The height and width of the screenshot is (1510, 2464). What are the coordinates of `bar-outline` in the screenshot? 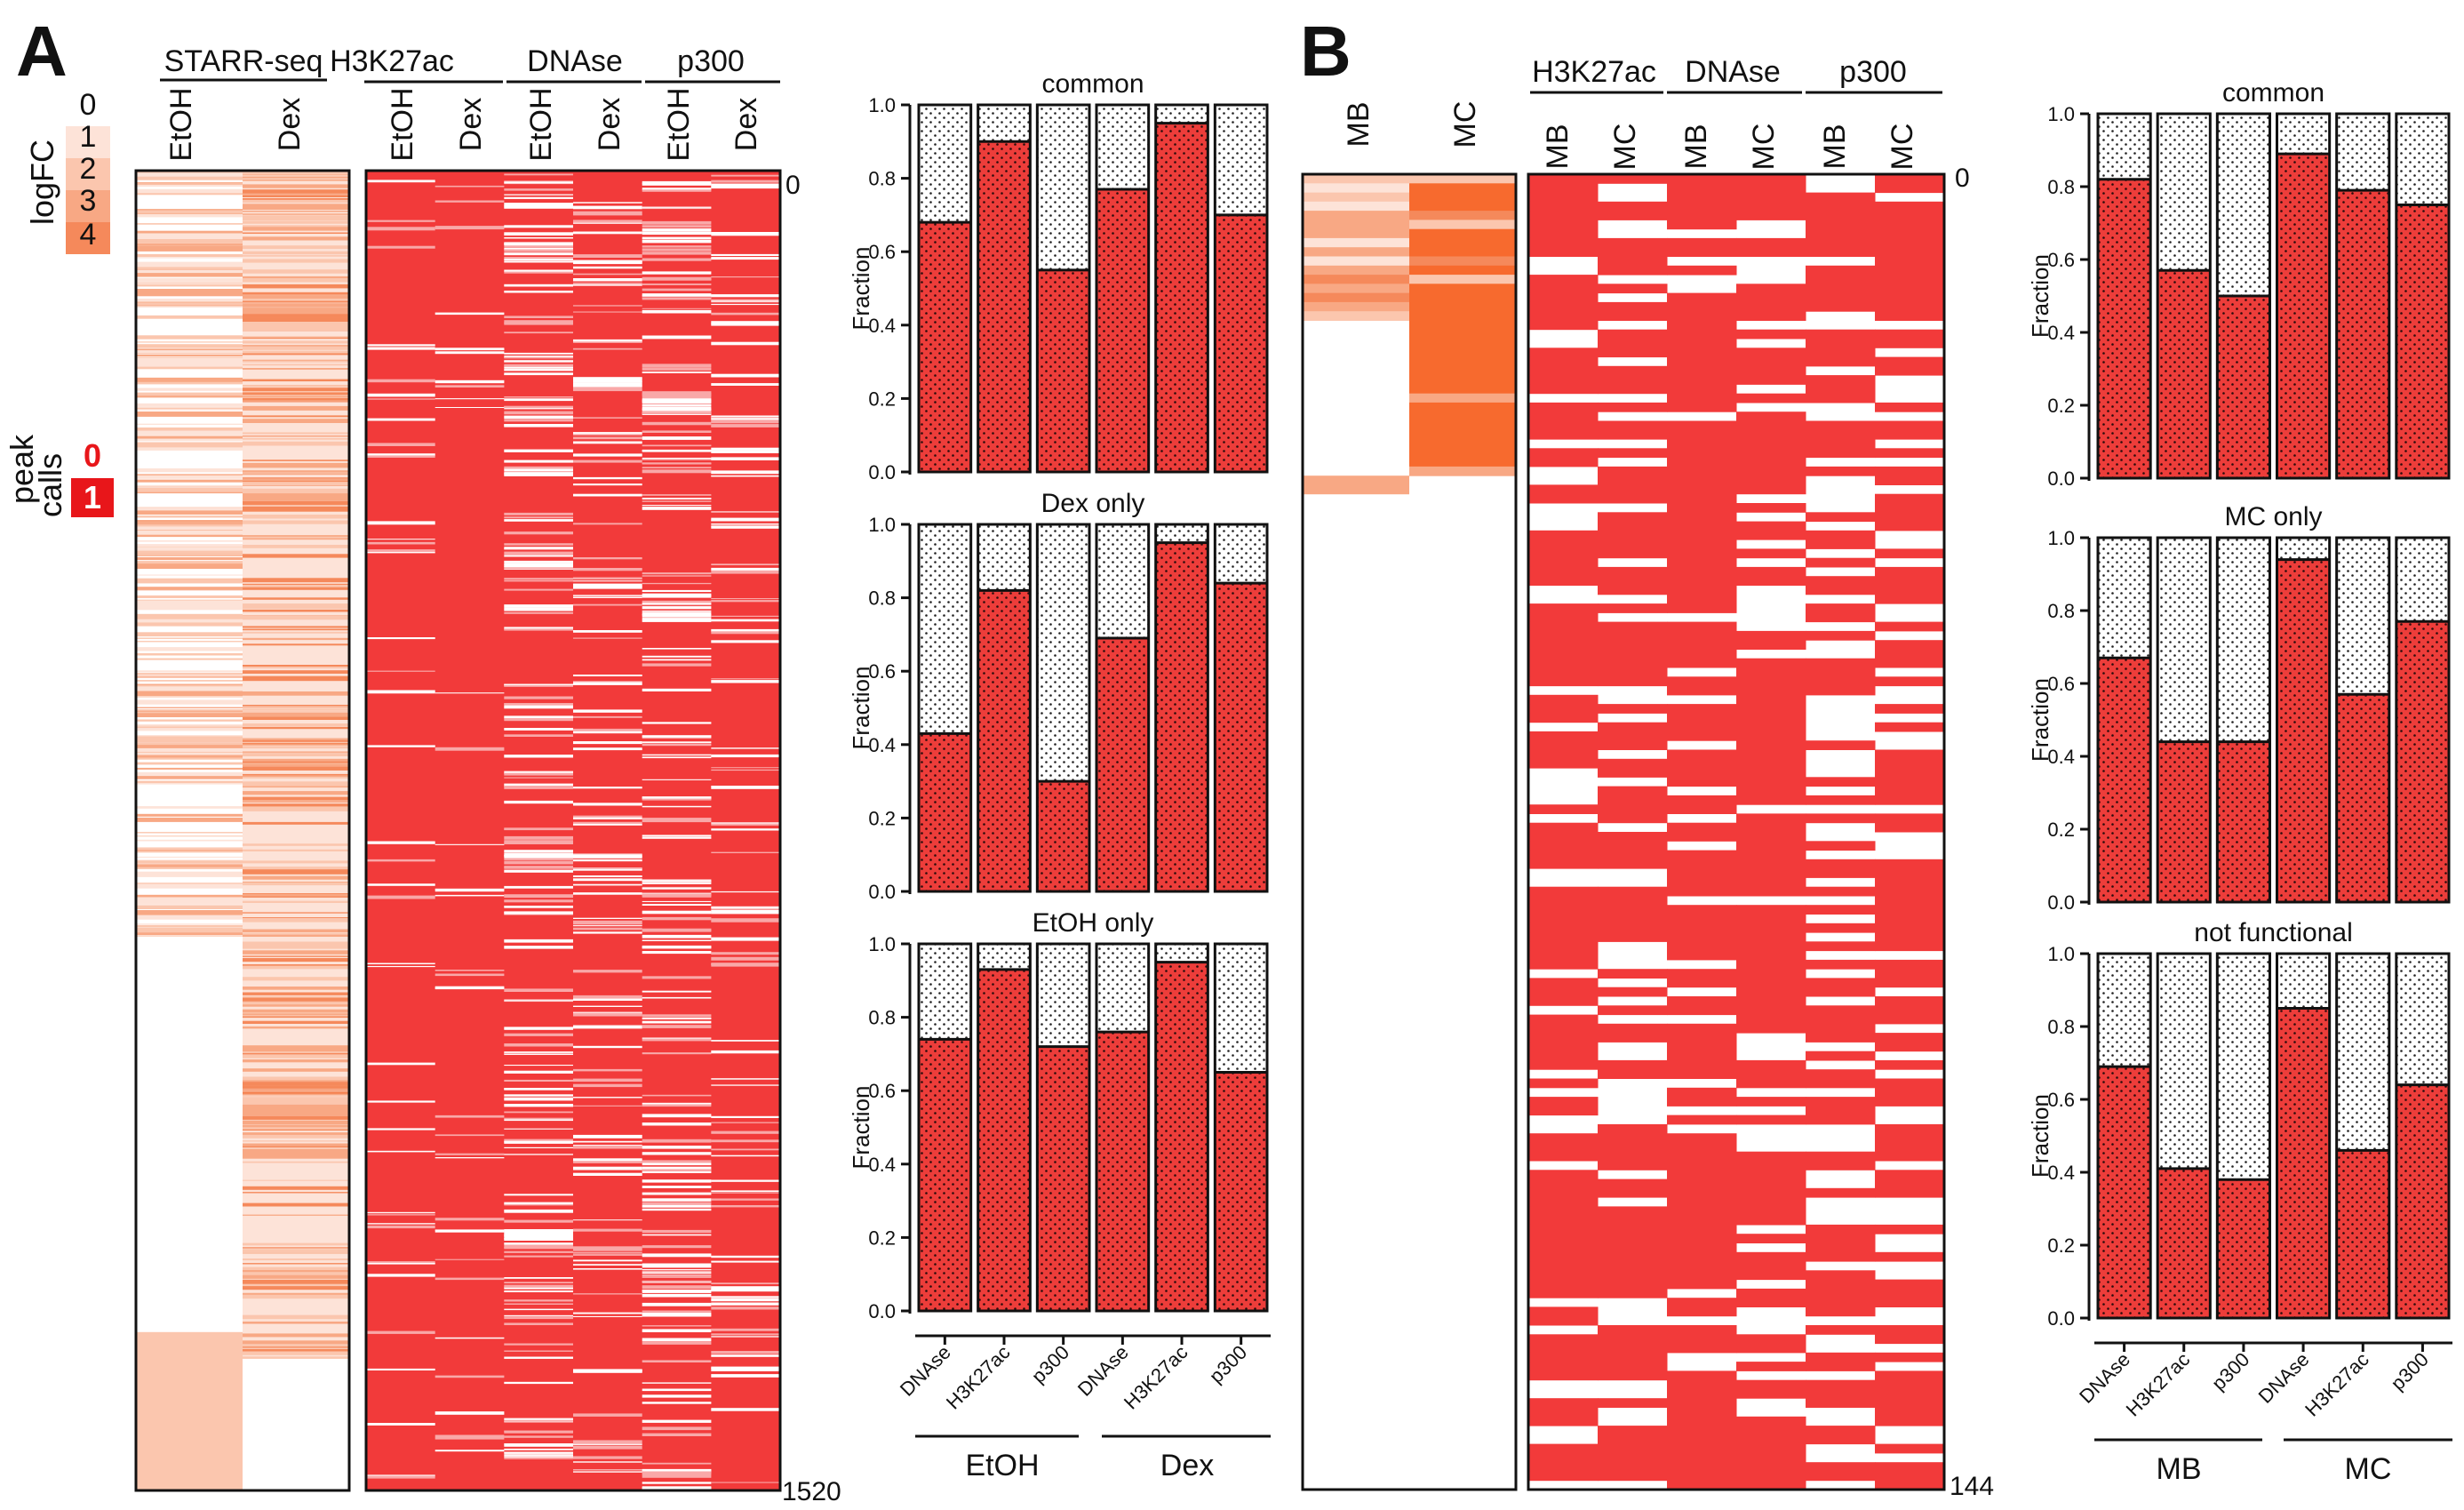 It's located at (1123, 1127).